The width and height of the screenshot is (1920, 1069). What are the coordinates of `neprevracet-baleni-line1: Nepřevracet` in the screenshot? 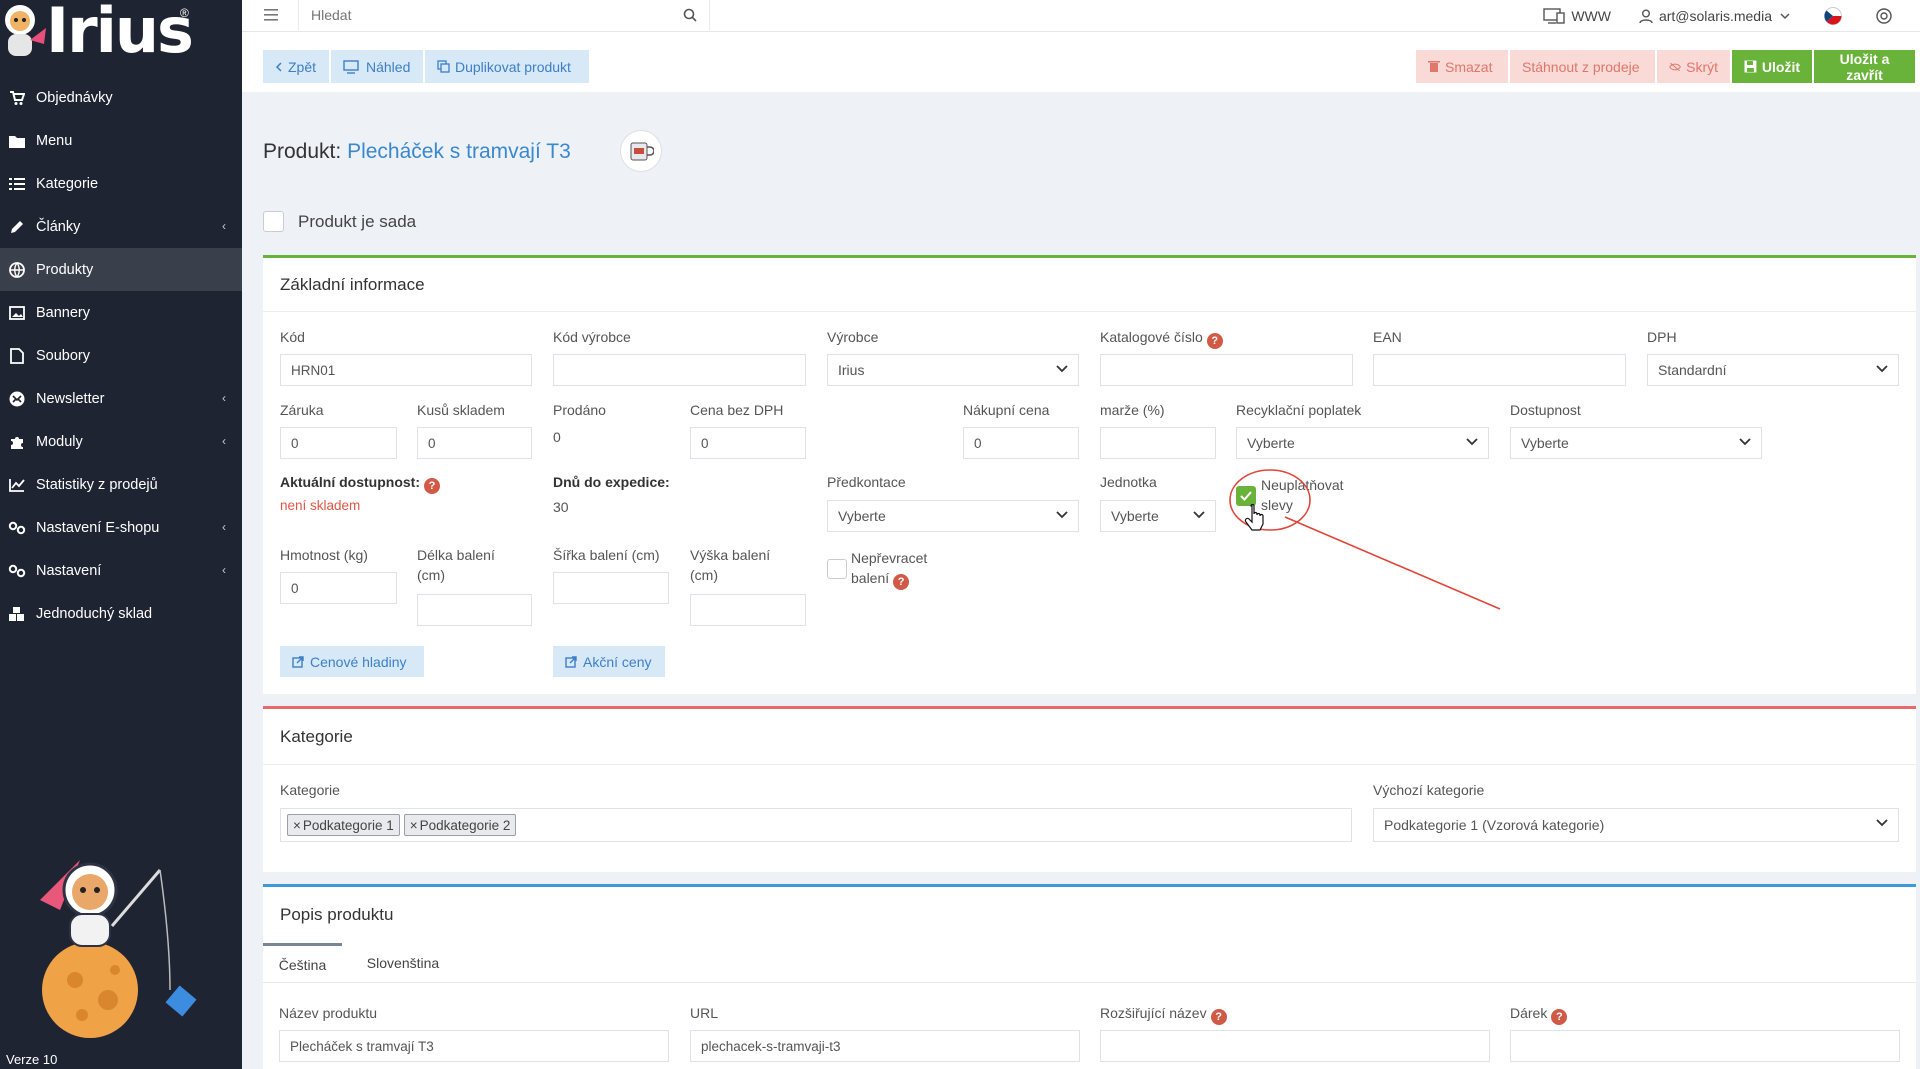 It's located at (889, 558).